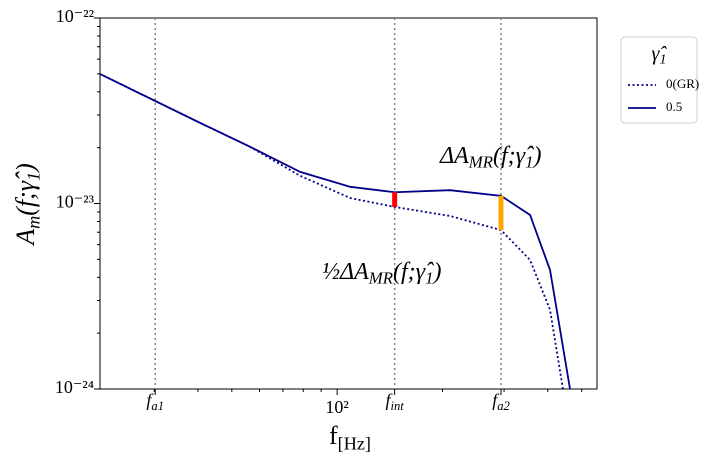 The height and width of the screenshot is (465, 717). Describe the element at coordinates (503, 406) in the screenshot. I see `subscript: a2` at that location.